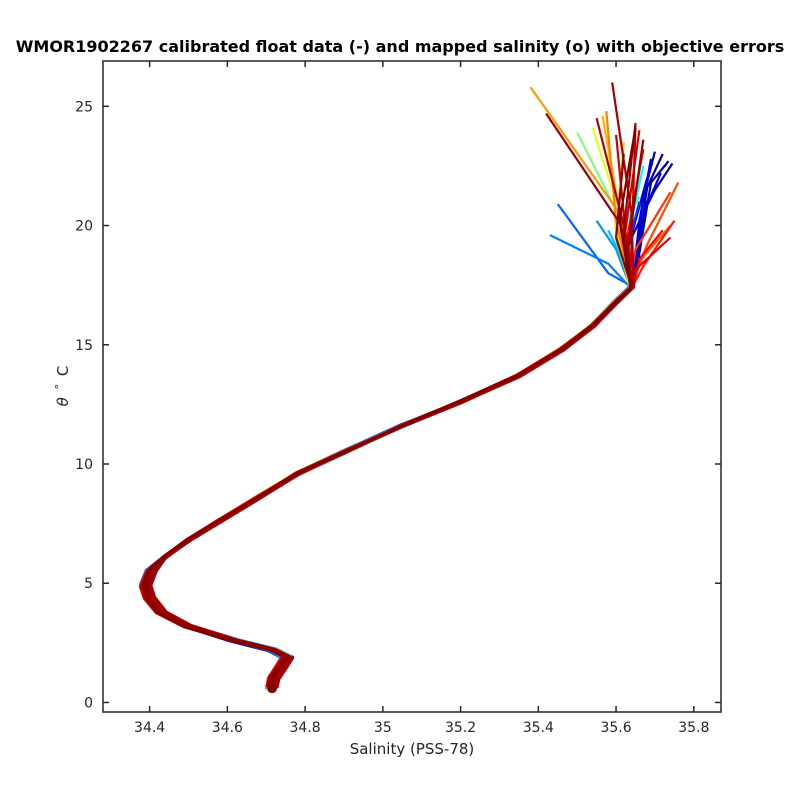 The height and width of the screenshot is (800, 800). Describe the element at coordinates (272, 688) in the screenshot. I see `bottom-cluster-marker` at that location.